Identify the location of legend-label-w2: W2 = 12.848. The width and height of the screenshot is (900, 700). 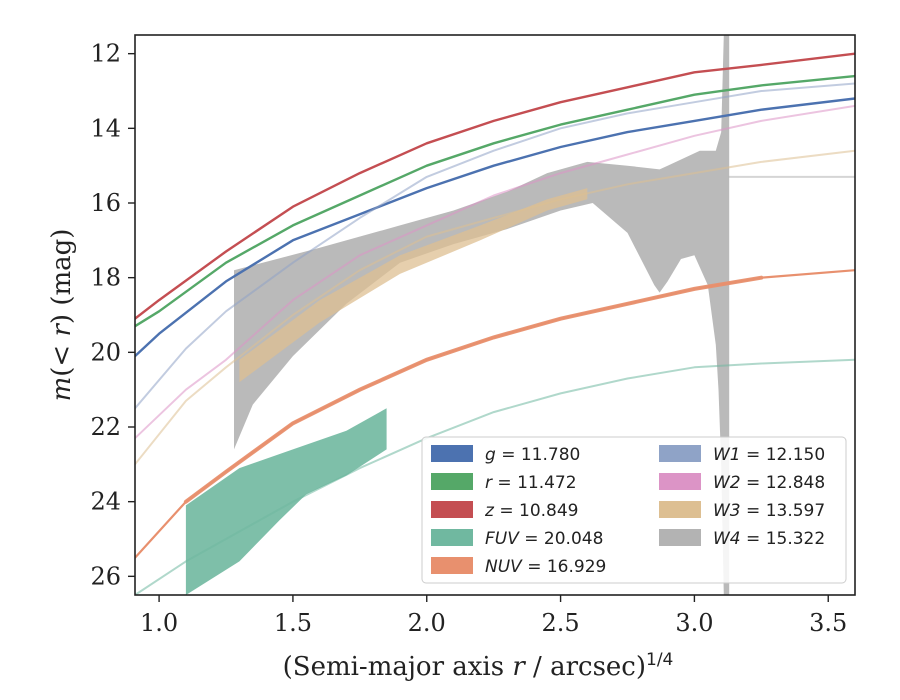
(769, 483).